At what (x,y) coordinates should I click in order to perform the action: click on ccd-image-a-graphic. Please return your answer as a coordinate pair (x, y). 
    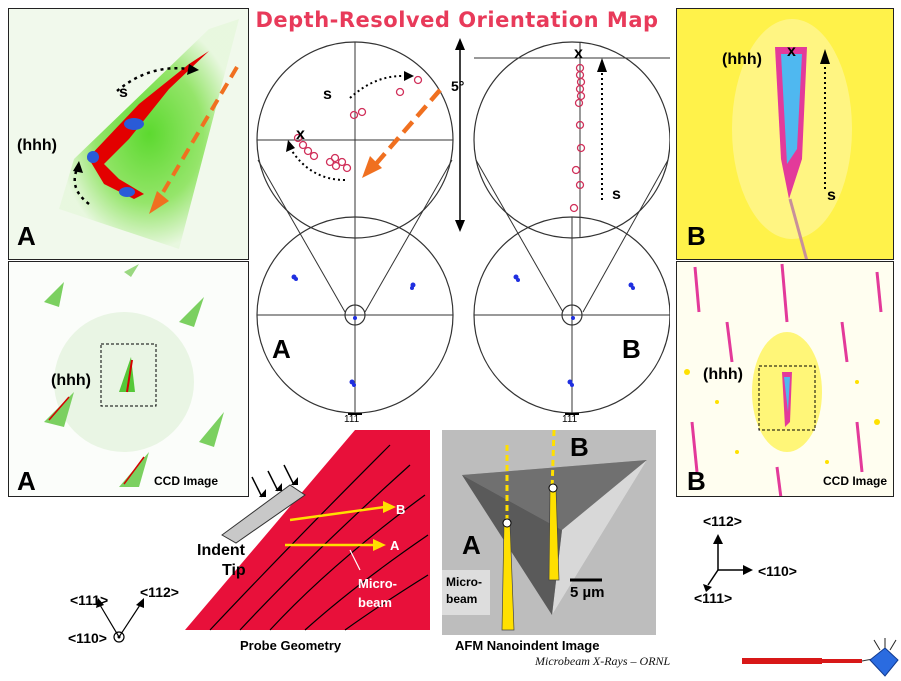
    Looking at the image, I should click on (128, 379).